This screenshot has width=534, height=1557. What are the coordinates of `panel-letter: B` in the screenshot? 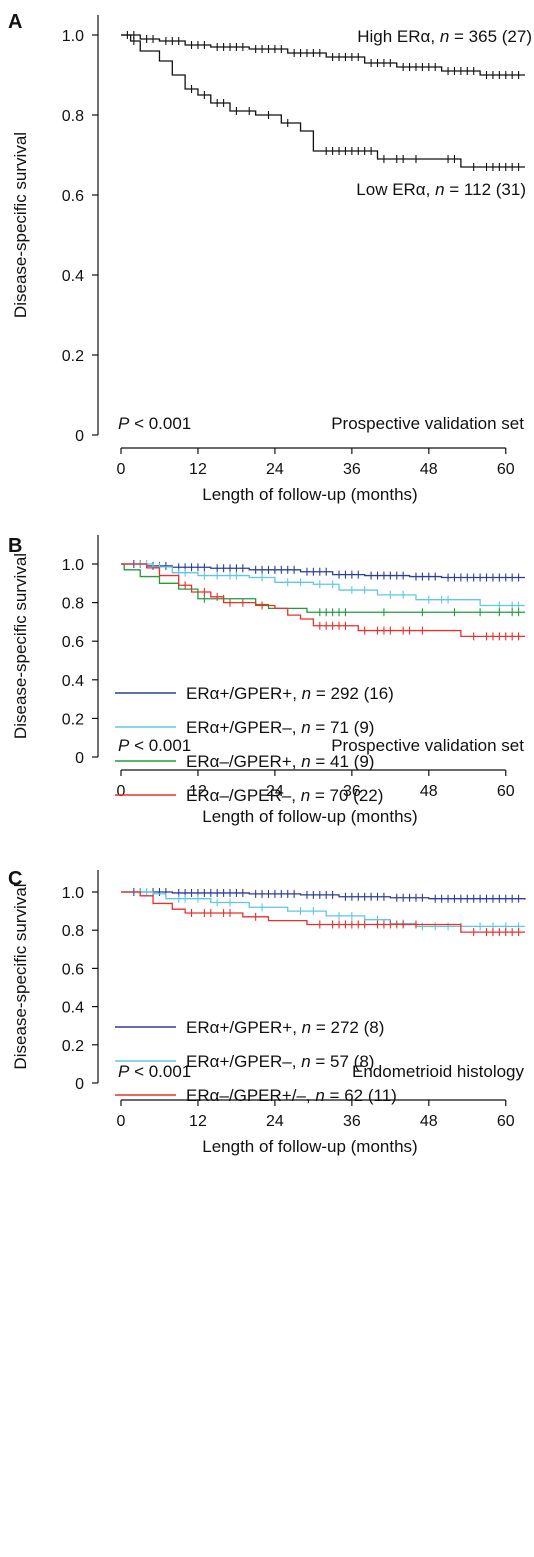 It's located at (15, 546).